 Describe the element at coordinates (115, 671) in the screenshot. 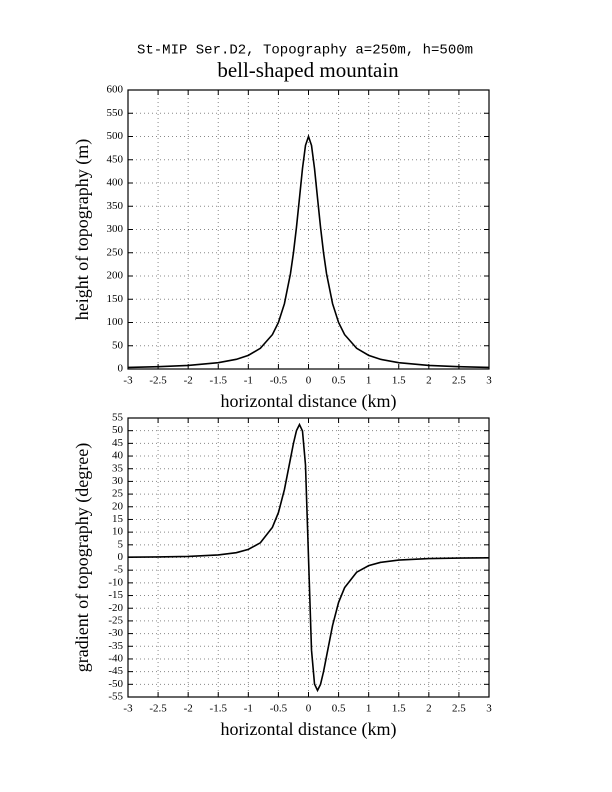

I see `y-tick-label: -45` at that location.